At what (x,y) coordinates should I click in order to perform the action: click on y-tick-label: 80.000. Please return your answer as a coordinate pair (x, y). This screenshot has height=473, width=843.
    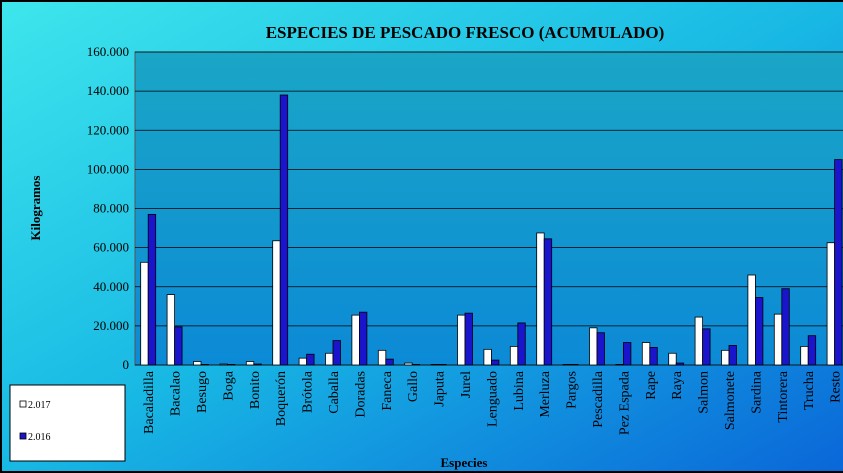
    Looking at the image, I should click on (111, 208).